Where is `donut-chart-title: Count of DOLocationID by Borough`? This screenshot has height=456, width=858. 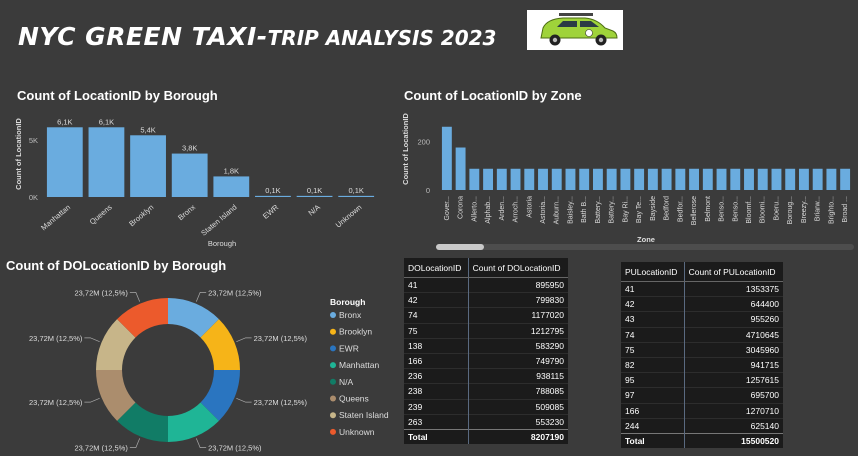 donut-chart-title: Count of DOLocationID by Borough is located at coordinates (116, 265).